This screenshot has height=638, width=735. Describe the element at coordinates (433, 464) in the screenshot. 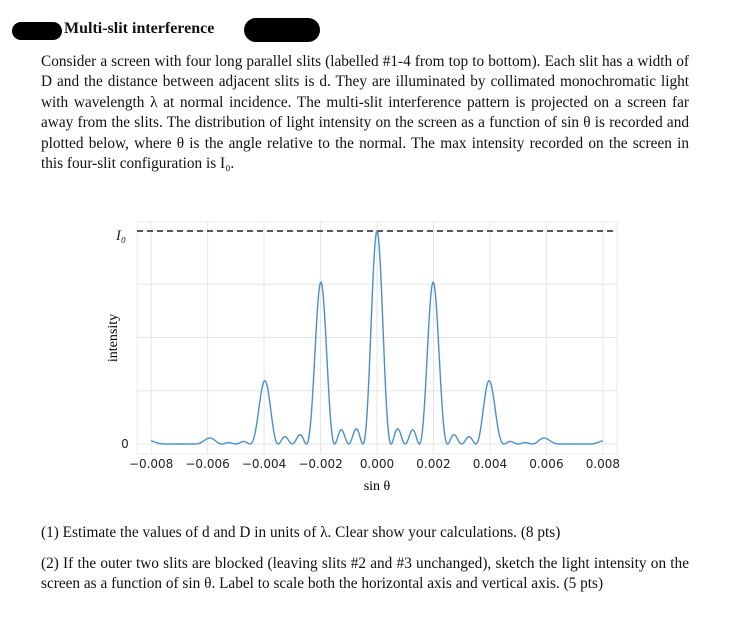

I see `x-tick-label: 0.002` at that location.